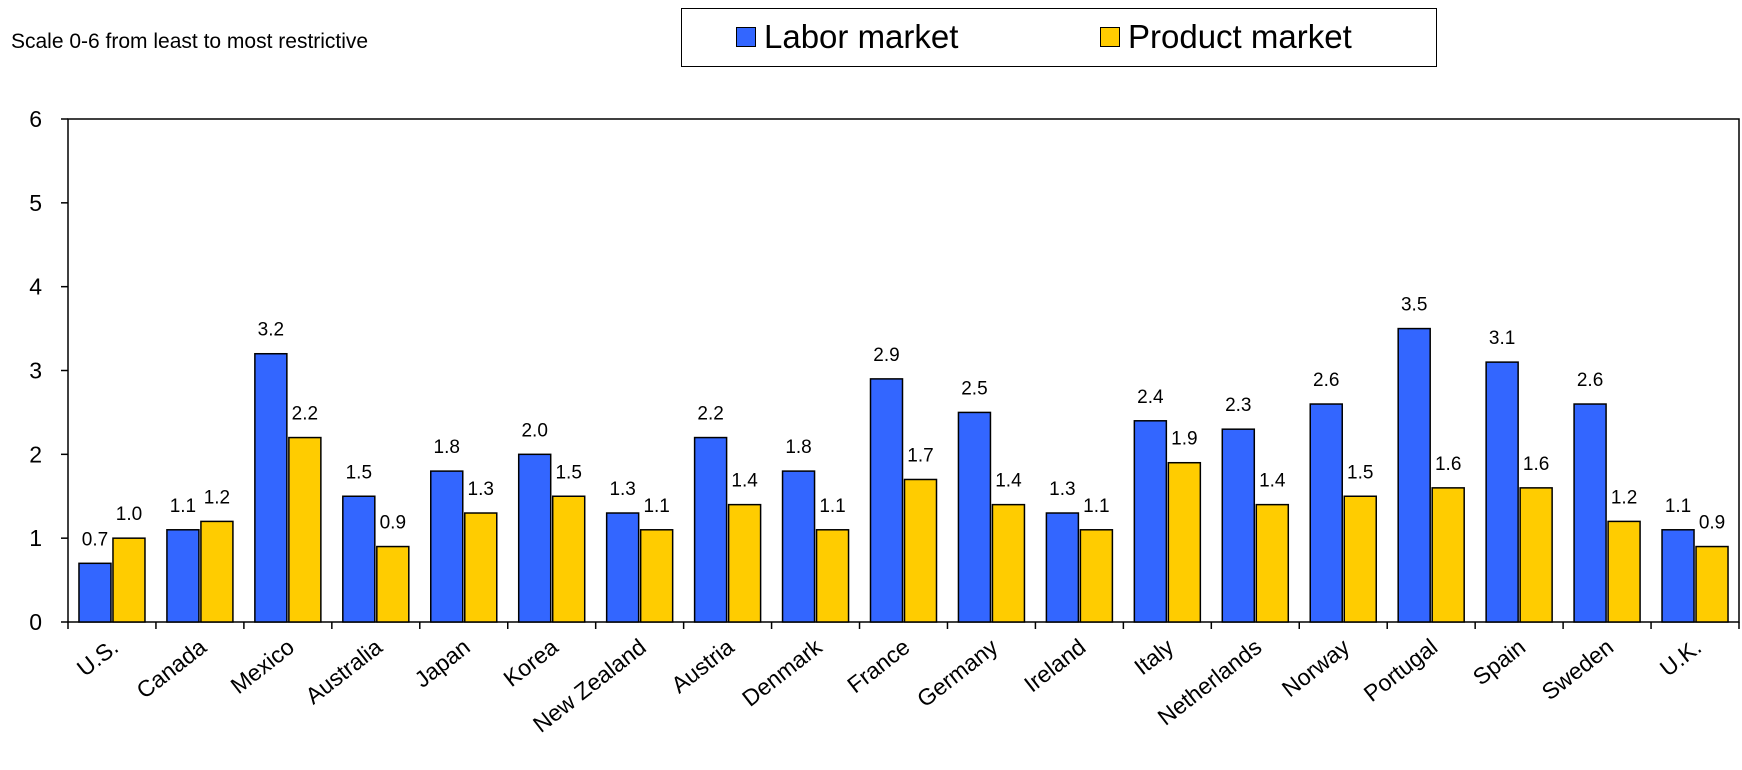  I want to click on y-tick-label: 0, so click(35, 622).